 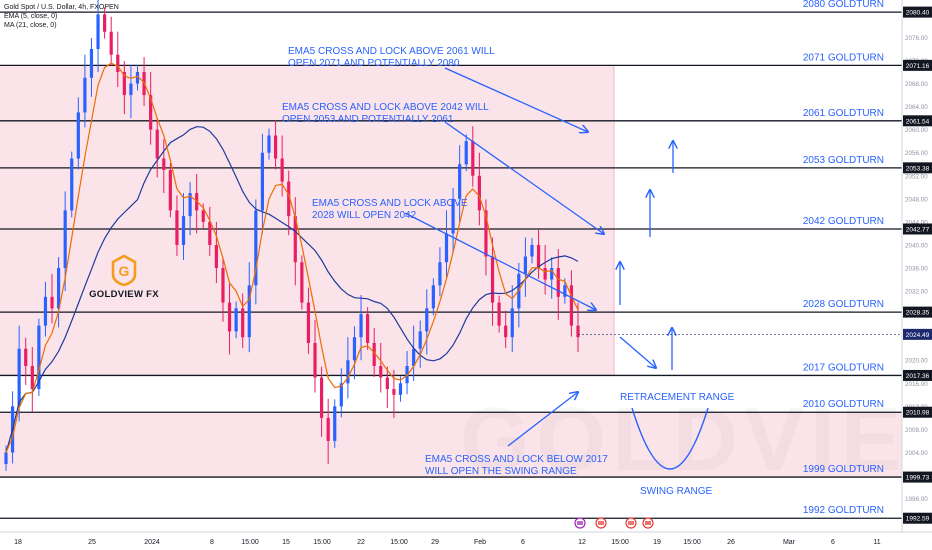 I want to click on annotation-text: EMA5 CROSS AND LOCK ABOVE 2042 WILL, so click(x=385, y=107).